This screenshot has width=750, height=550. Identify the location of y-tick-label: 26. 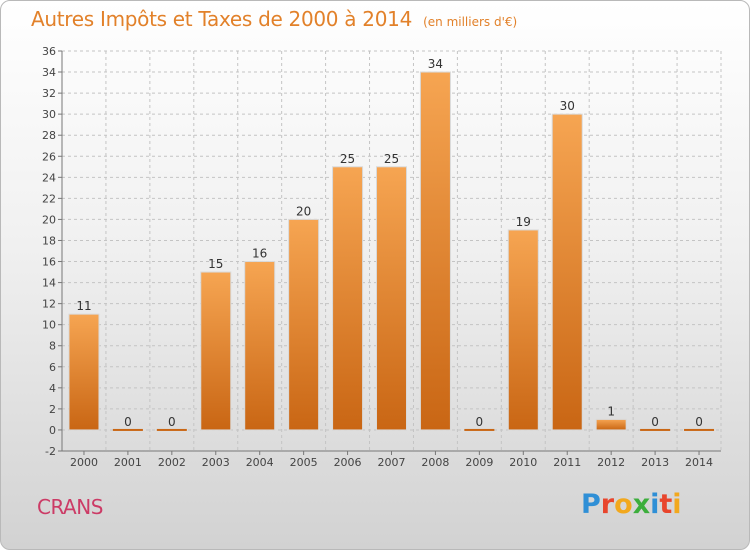
(49, 156).